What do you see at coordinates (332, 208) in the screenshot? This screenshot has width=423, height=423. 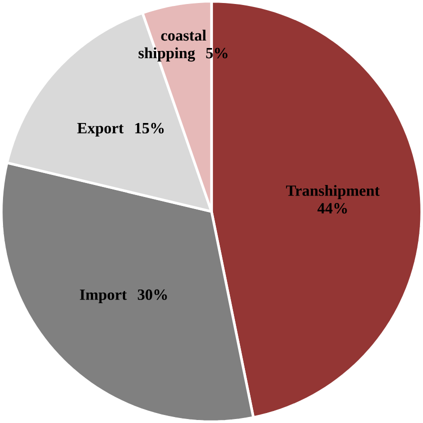 I see `data-label: 44%` at bounding box center [332, 208].